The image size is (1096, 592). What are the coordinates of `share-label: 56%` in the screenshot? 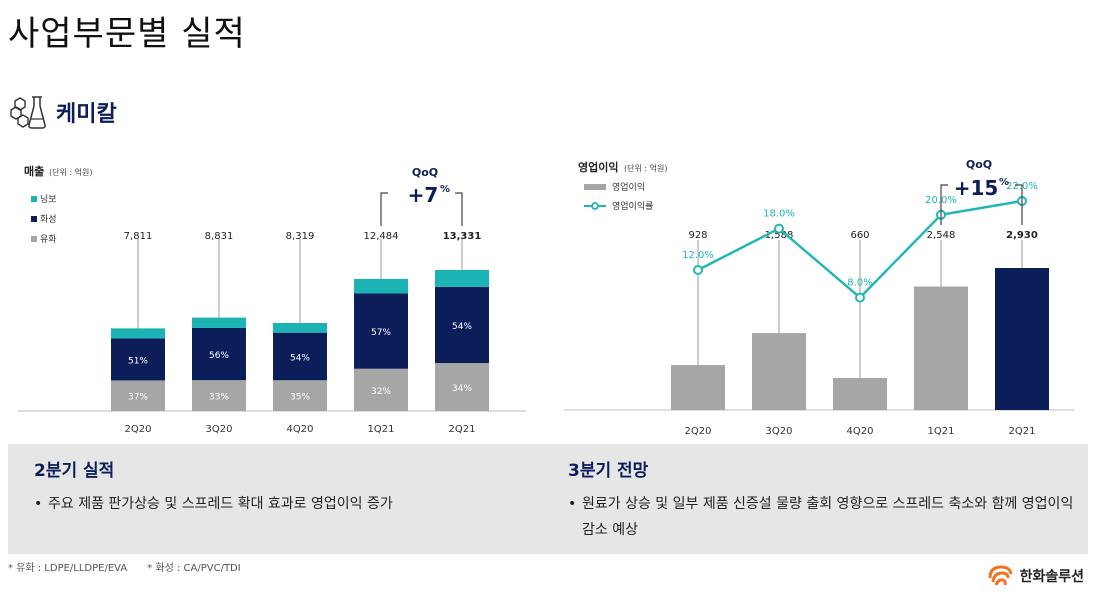 It's located at (219, 356).